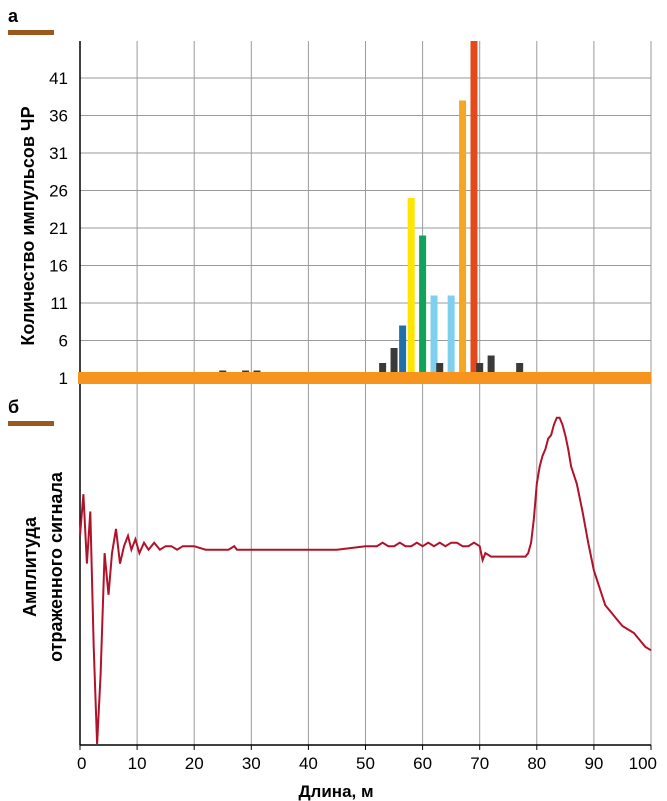 Image resolution: width=667 pixels, height=801 pixels. I want to click on panel-a-accent-bar, so click(31, 32).